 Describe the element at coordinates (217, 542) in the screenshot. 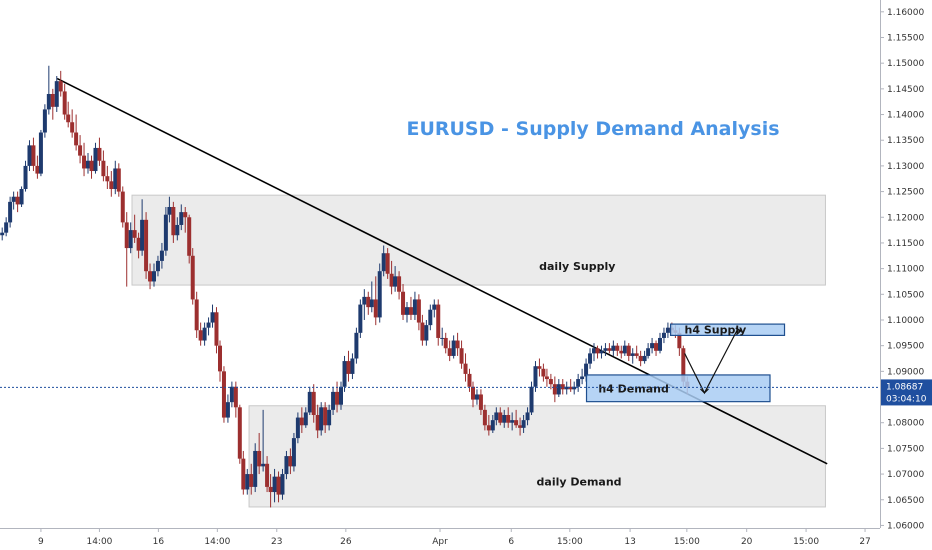

I see `x-tick-label: 14:00` at that location.